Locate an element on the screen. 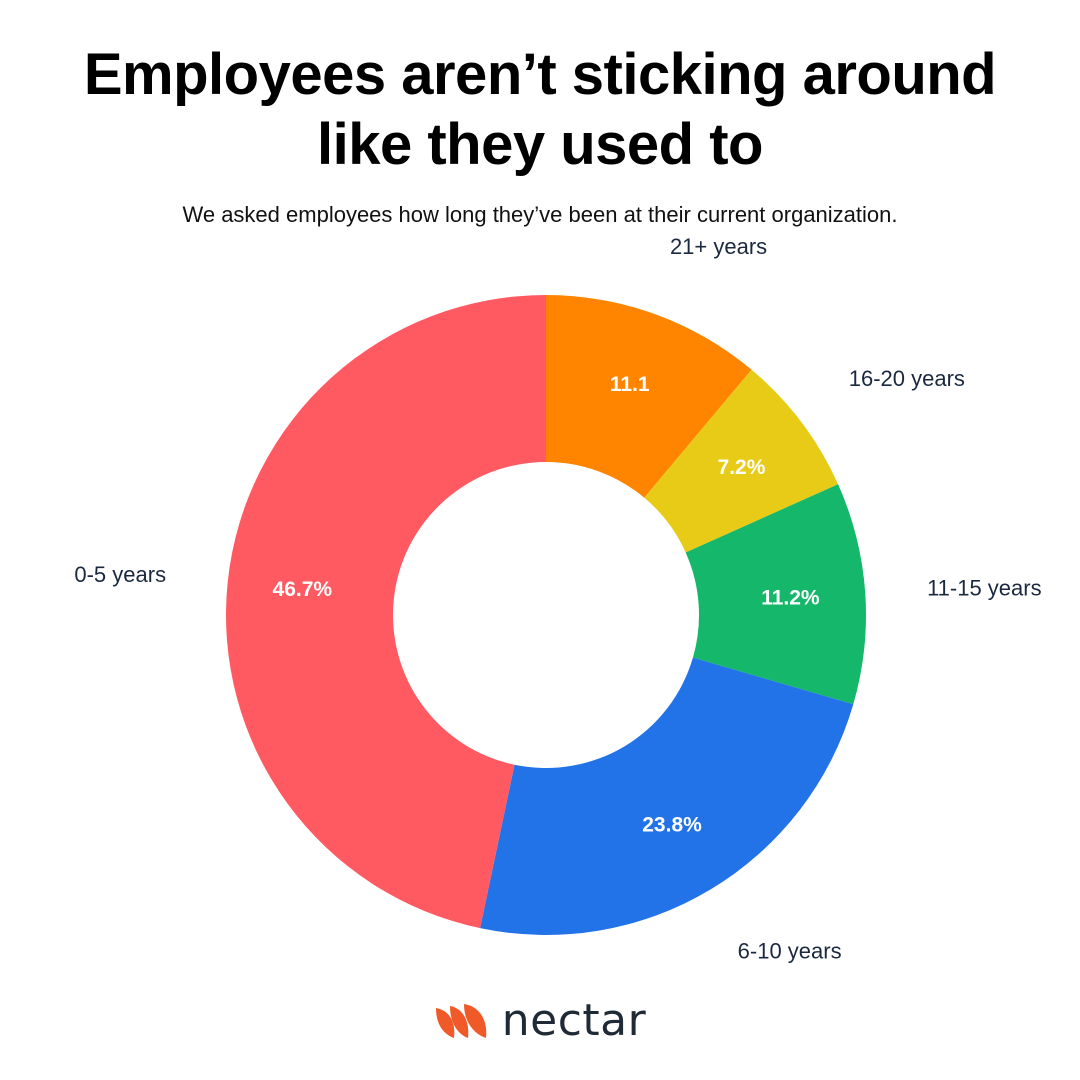 The image size is (1080, 1080). nectar-logo-word: nectar is located at coordinates (574, 1020).